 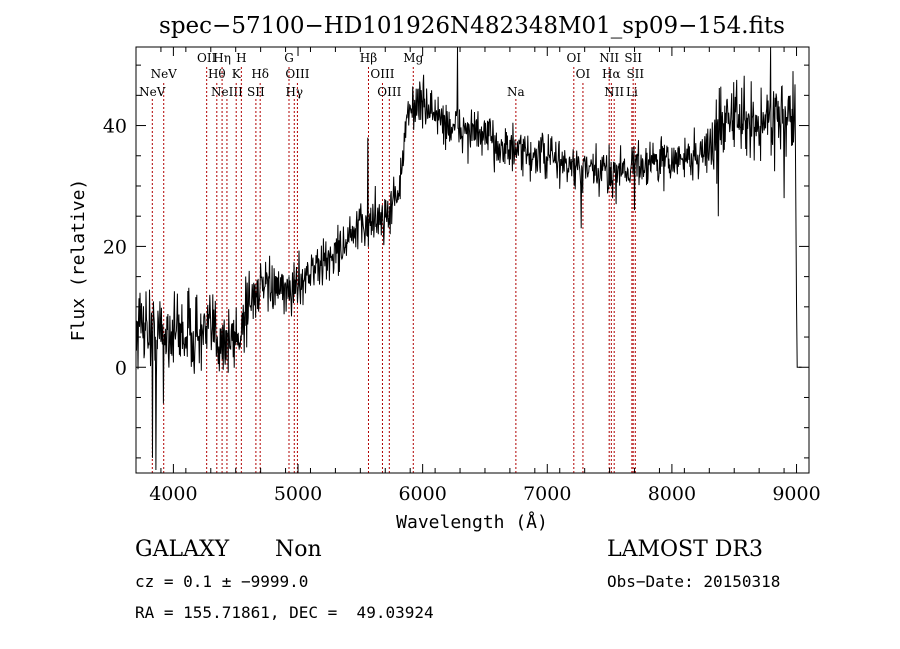 I want to click on emission-line-label: Hη, so click(x=222, y=58).